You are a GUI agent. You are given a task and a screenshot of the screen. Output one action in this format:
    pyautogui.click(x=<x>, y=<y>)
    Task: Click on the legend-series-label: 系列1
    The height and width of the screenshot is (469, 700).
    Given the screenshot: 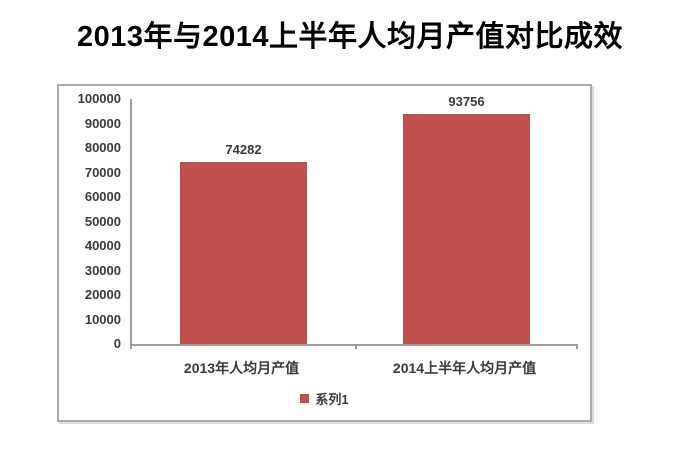 What is the action you would take?
    pyautogui.click(x=332, y=399)
    